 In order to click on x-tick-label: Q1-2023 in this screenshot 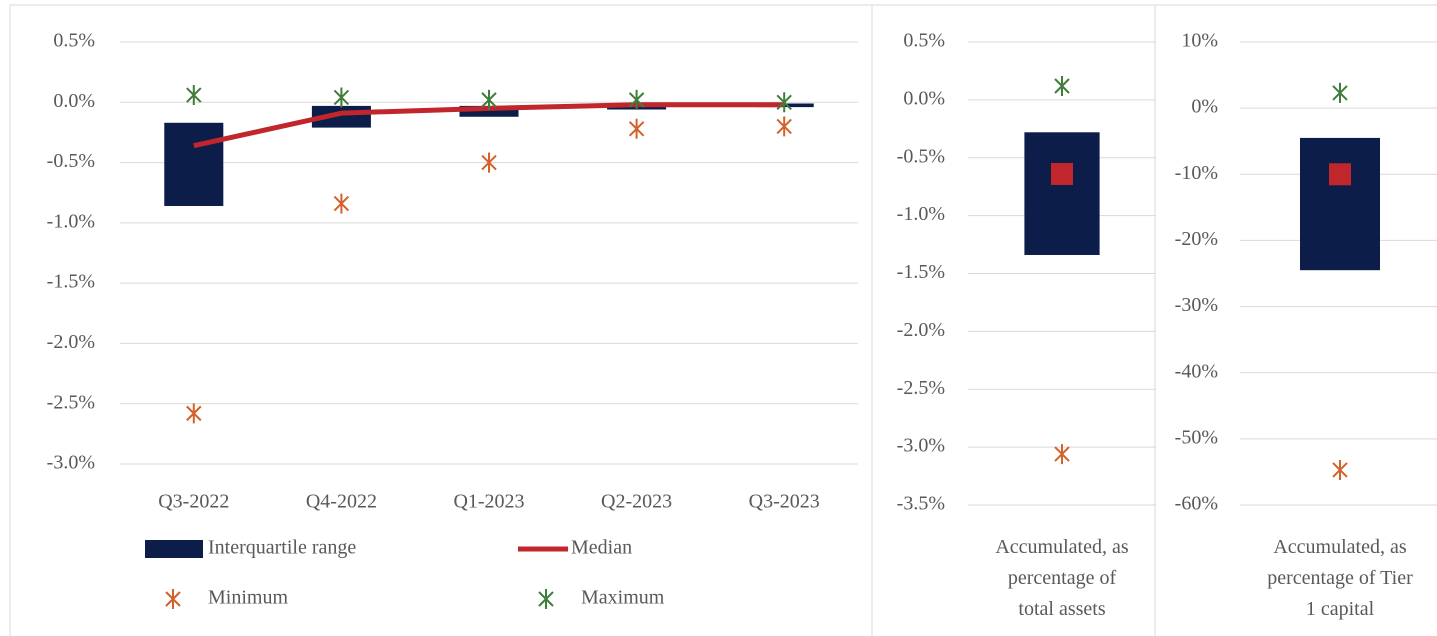, I will do `click(488, 502)`.